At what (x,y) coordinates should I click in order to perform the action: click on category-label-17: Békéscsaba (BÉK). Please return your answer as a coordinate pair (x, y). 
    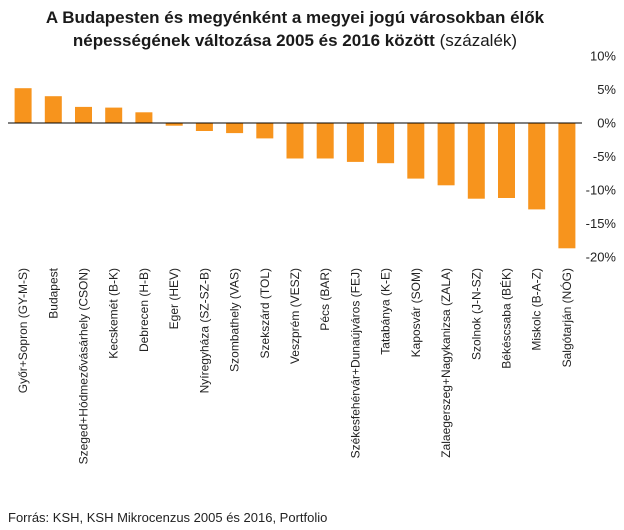
    Looking at the image, I should click on (506, 318).